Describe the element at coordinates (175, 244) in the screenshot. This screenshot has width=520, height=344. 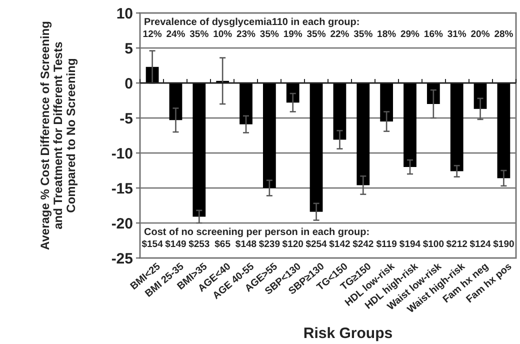
I see `annotation: $149` at that location.